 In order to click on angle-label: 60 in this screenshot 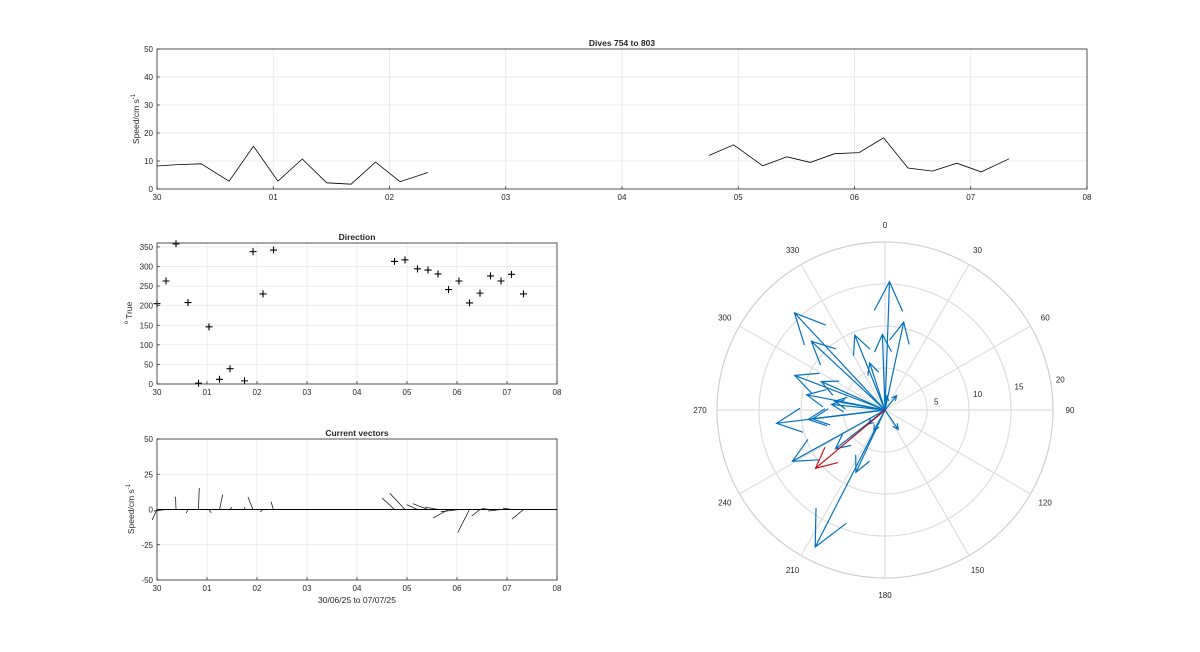, I will do `click(1045, 318)`.